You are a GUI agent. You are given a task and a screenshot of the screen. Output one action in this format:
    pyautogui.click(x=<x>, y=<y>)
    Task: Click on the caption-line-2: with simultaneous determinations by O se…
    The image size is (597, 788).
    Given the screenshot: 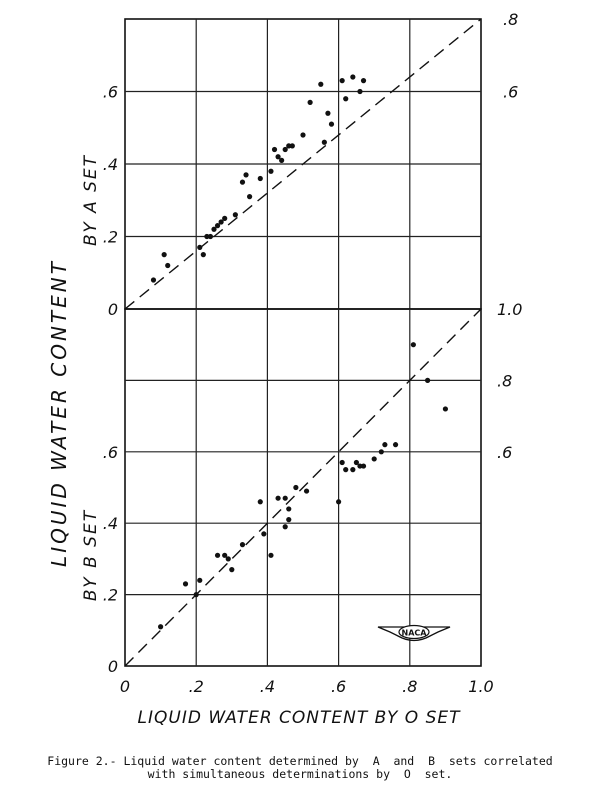 What is the action you would take?
    pyautogui.click(x=300, y=774)
    